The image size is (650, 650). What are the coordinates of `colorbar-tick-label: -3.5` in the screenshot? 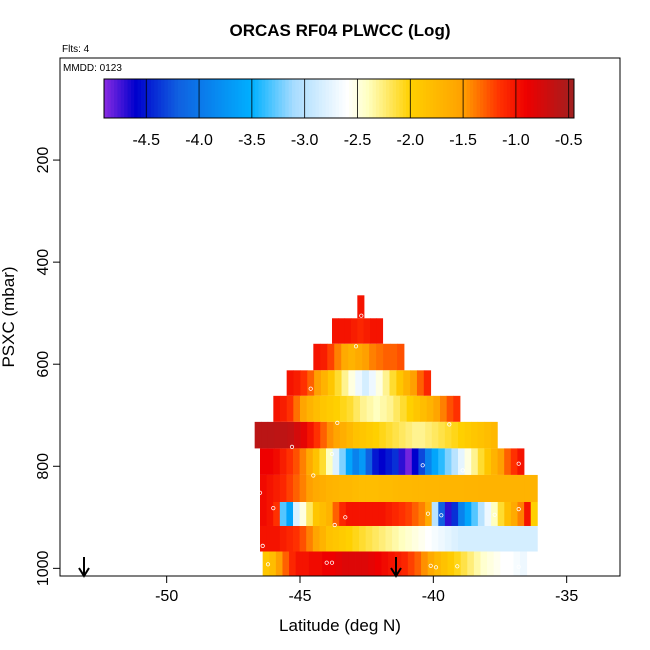 It's located at (252, 140).